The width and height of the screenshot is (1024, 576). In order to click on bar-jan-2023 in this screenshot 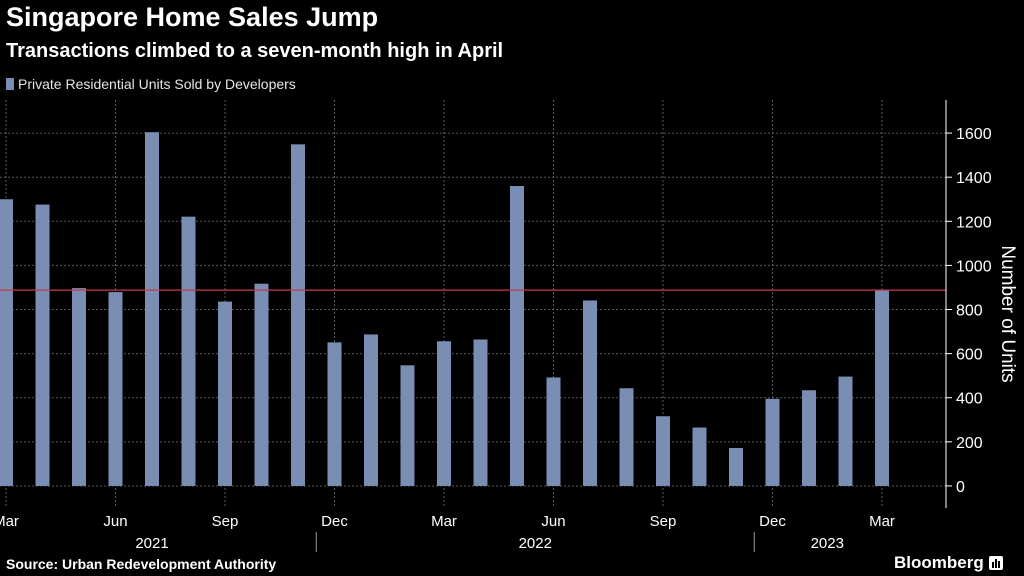, I will do `click(809, 438)`.